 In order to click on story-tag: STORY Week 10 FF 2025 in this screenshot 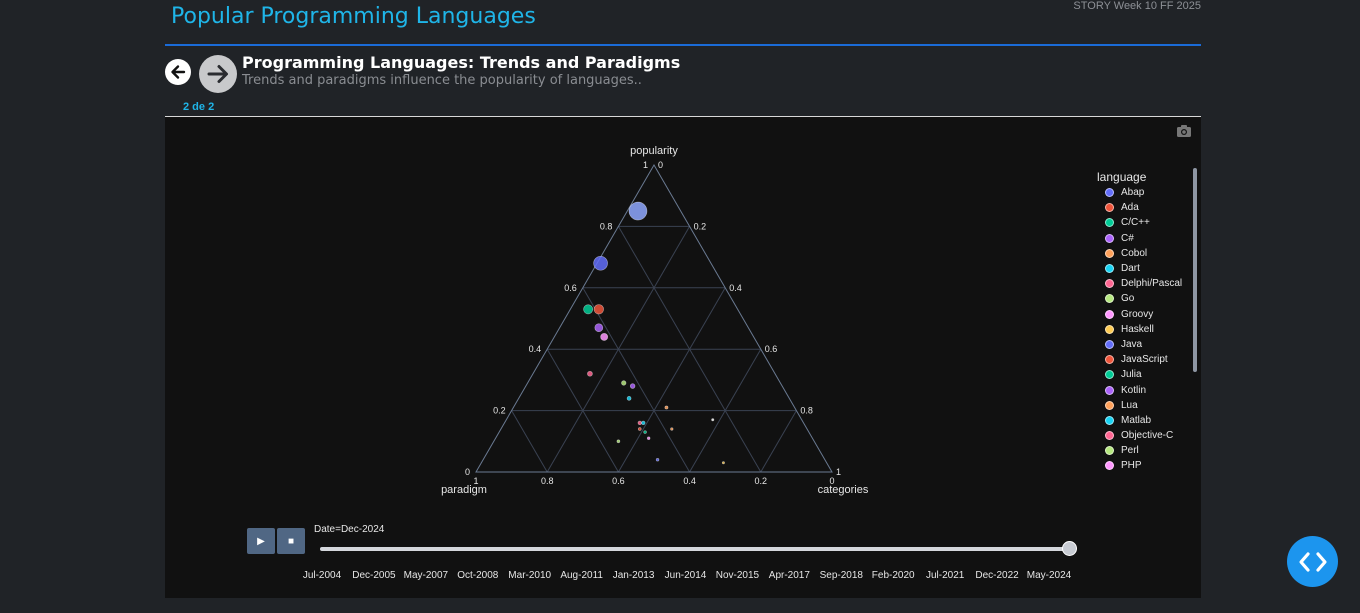, I will do `click(1137, 6)`.